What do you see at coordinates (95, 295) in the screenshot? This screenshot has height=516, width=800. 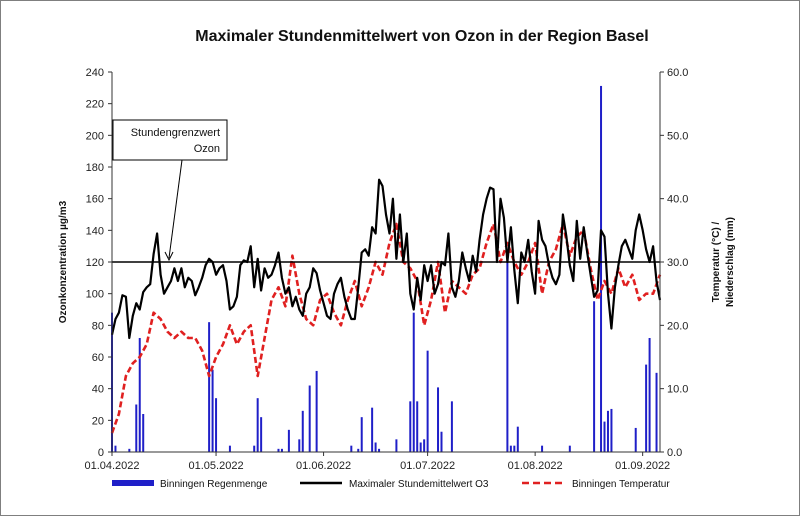 I see `y-tick-label-5: 100` at bounding box center [95, 295].